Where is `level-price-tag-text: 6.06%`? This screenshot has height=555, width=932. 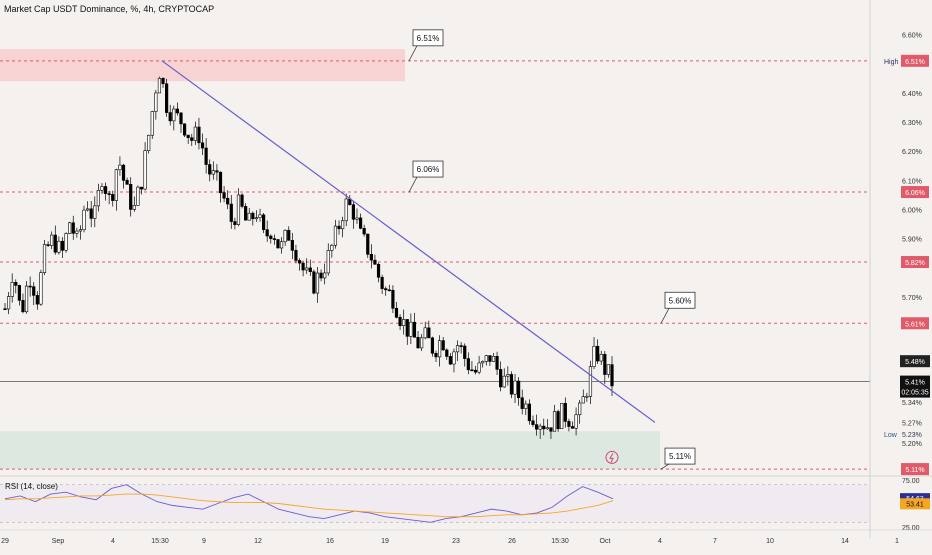 level-price-tag-text: 6.06% is located at coordinates (915, 193).